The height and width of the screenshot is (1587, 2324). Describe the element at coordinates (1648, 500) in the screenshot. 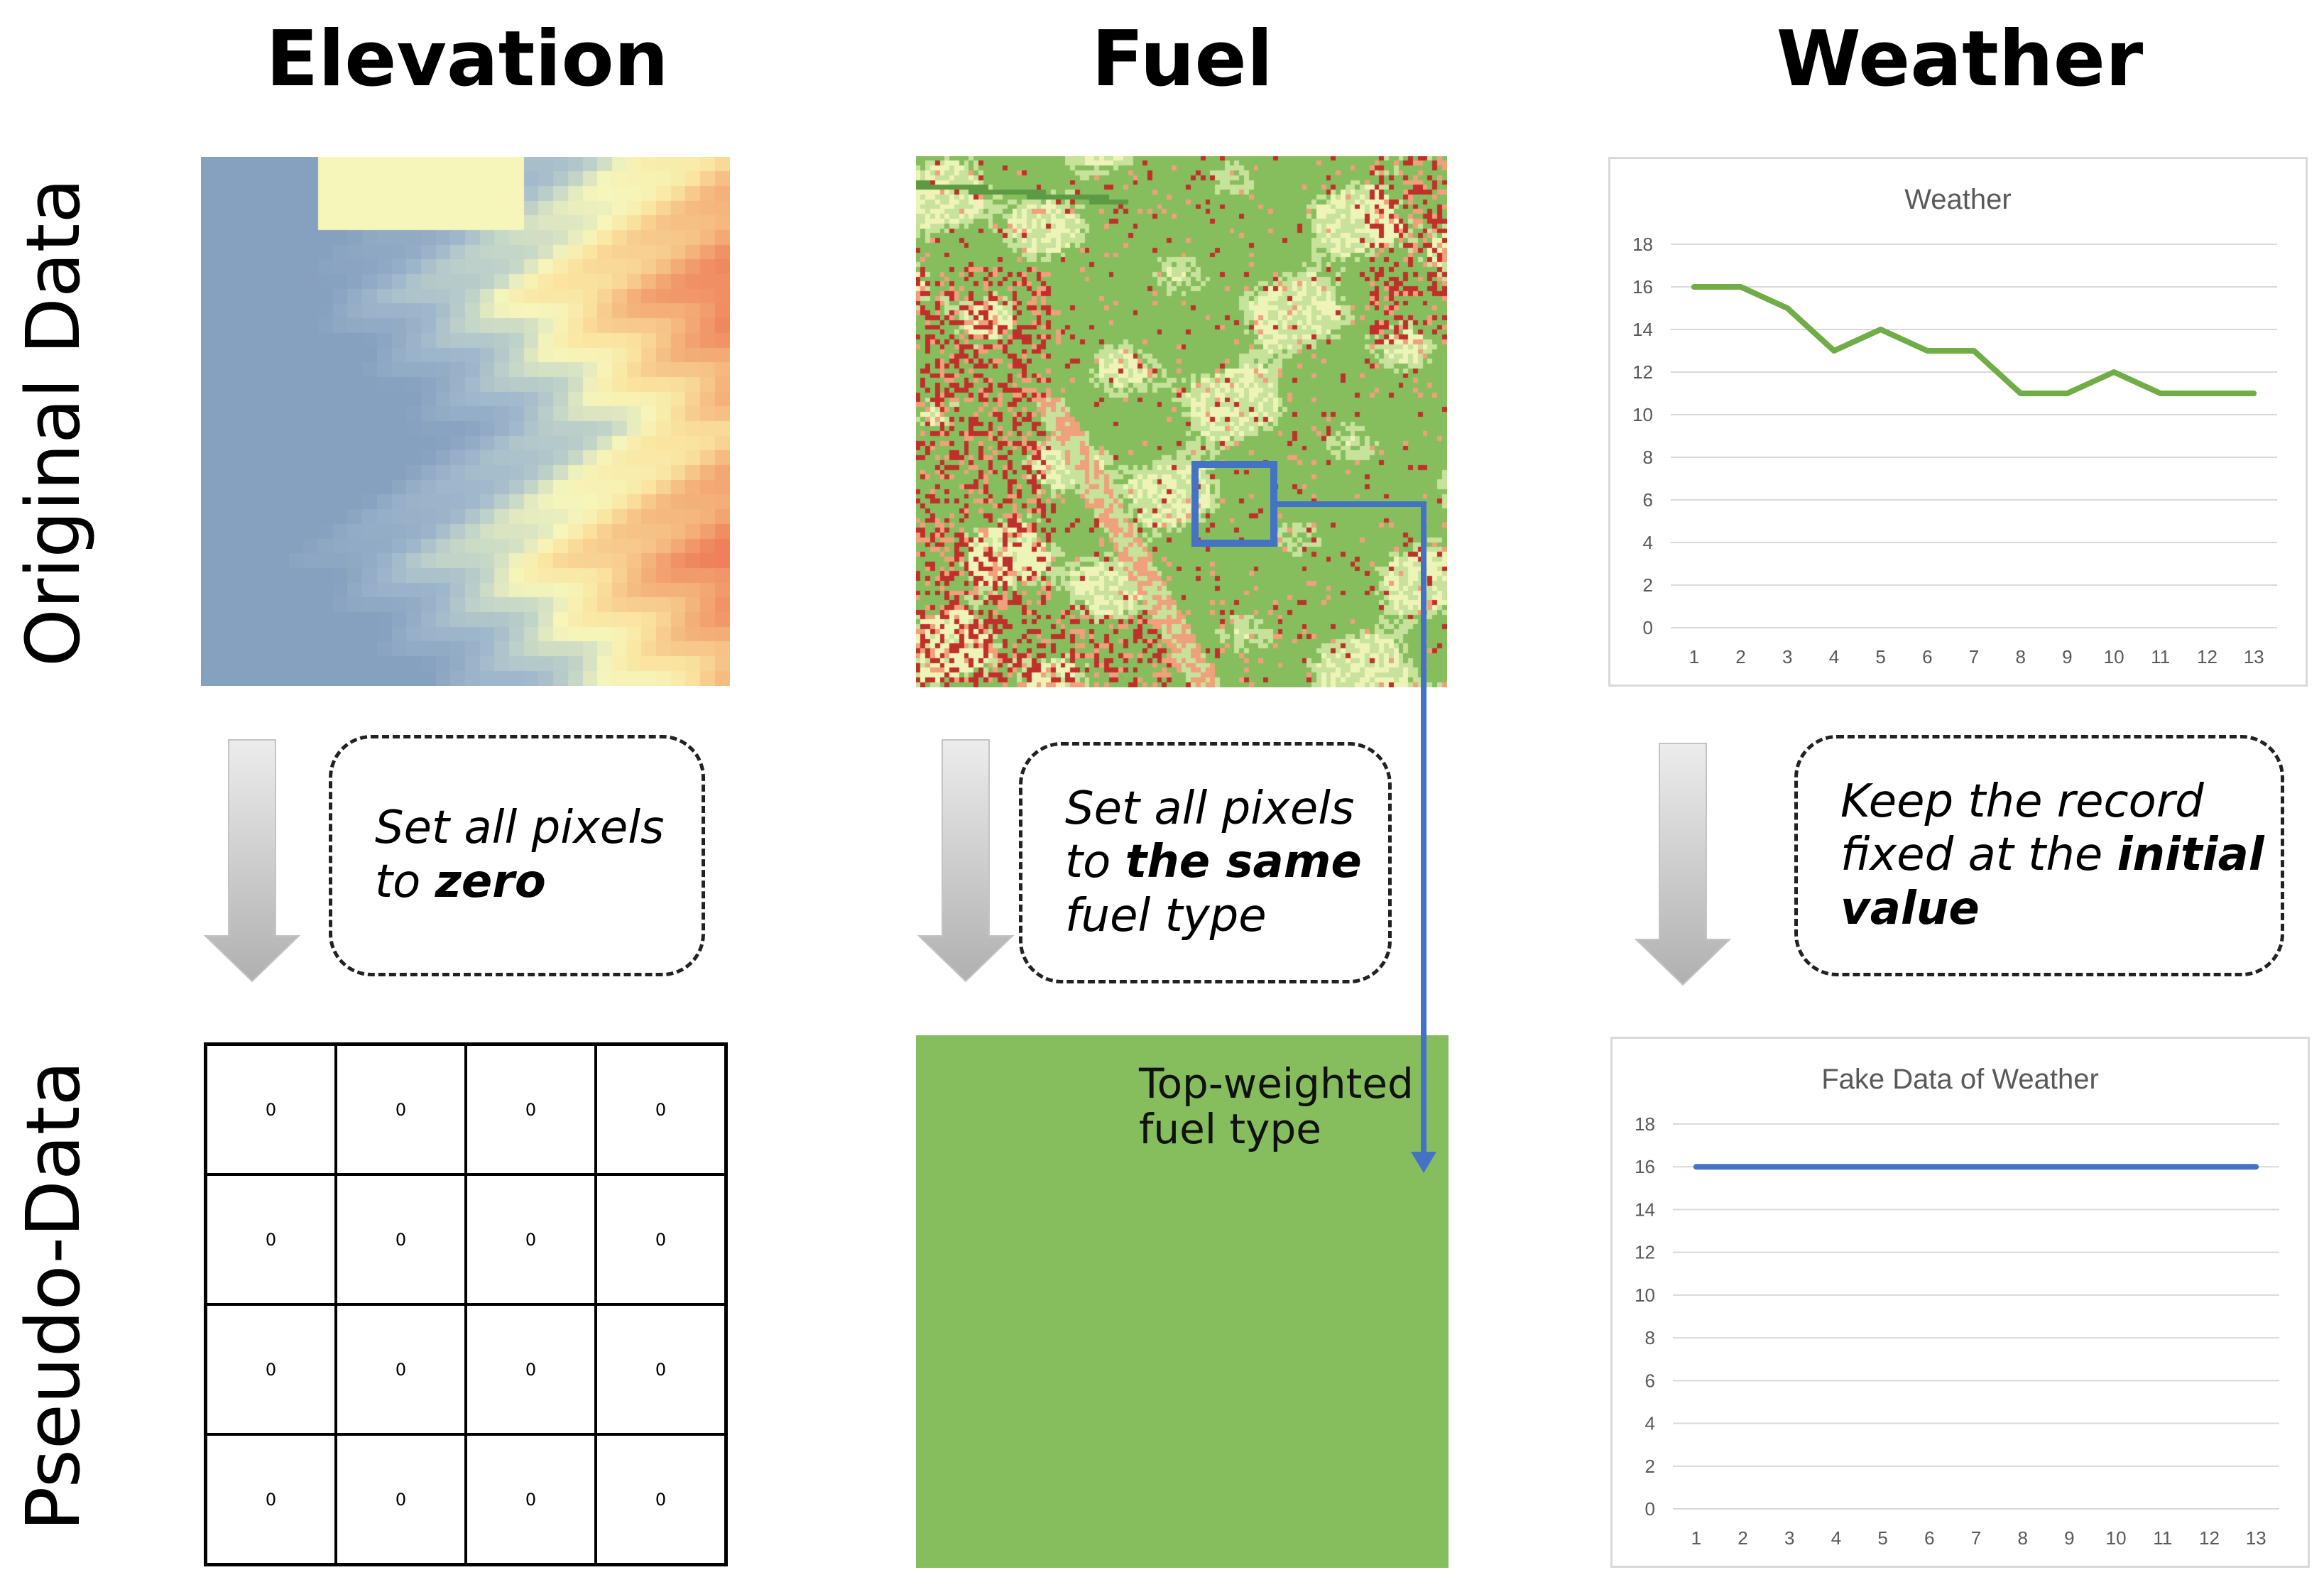

I see `weather-chart-y-tick-label: 6` at that location.